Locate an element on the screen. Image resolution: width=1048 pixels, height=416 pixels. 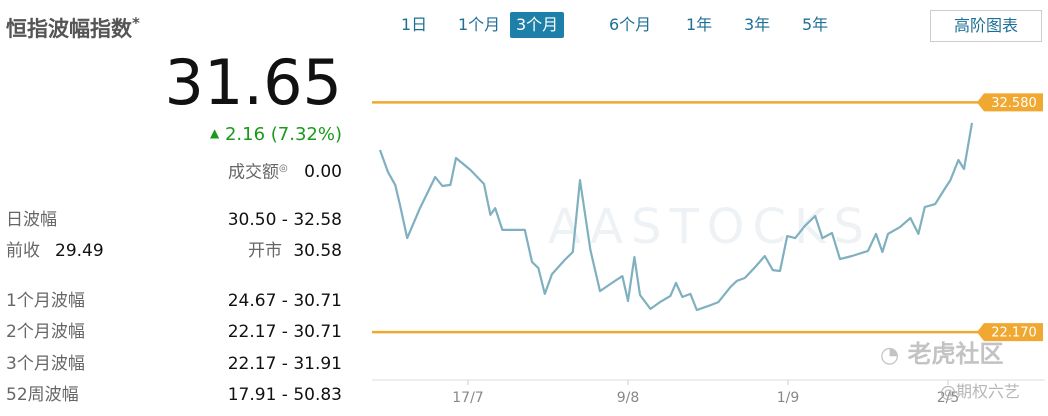
stat-label: 日波幅 is located at coordinates (31, 220).